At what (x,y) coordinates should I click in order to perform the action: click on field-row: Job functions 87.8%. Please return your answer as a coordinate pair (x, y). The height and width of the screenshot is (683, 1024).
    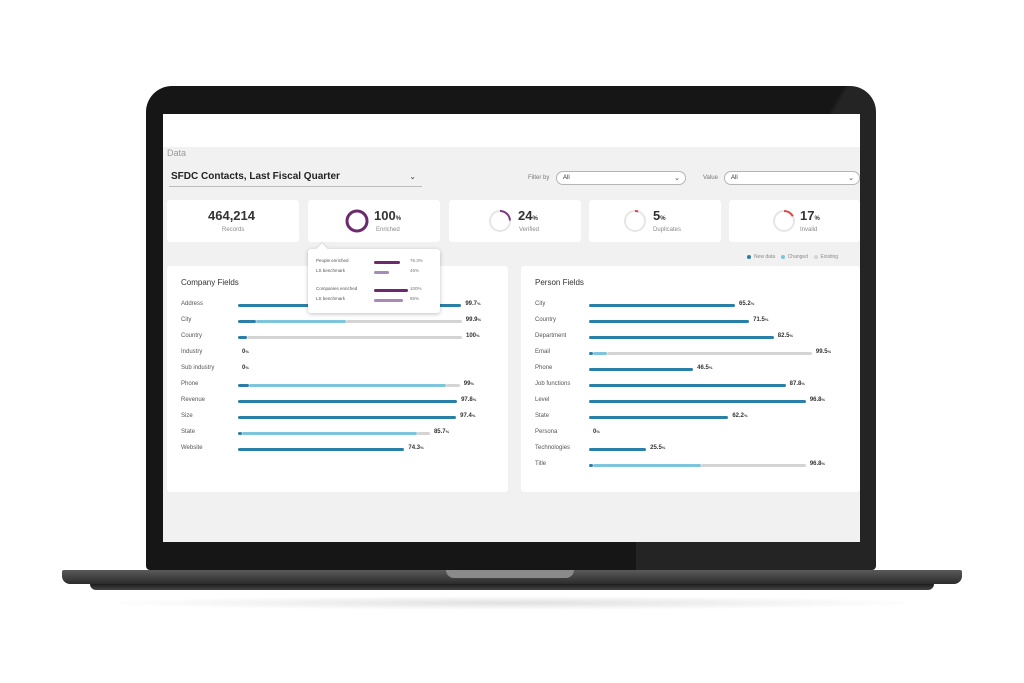
    Looking at the image, I should click on (690, 385).